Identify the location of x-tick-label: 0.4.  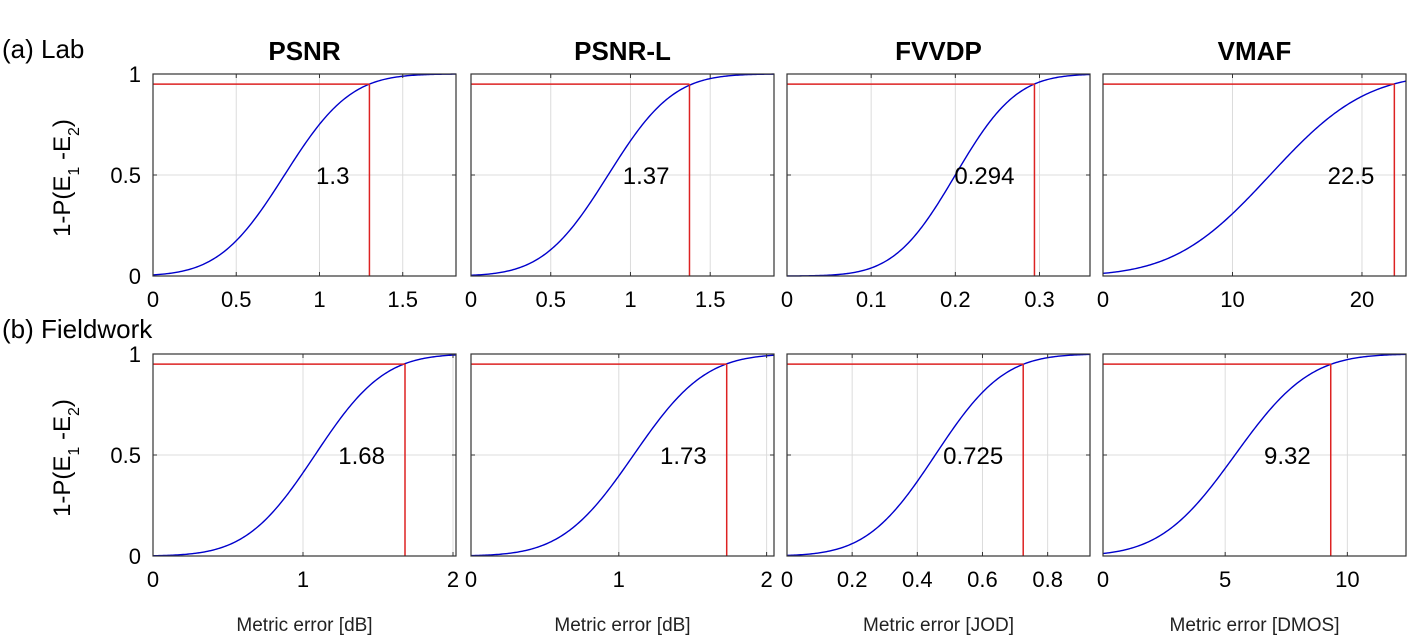
(917, 579).